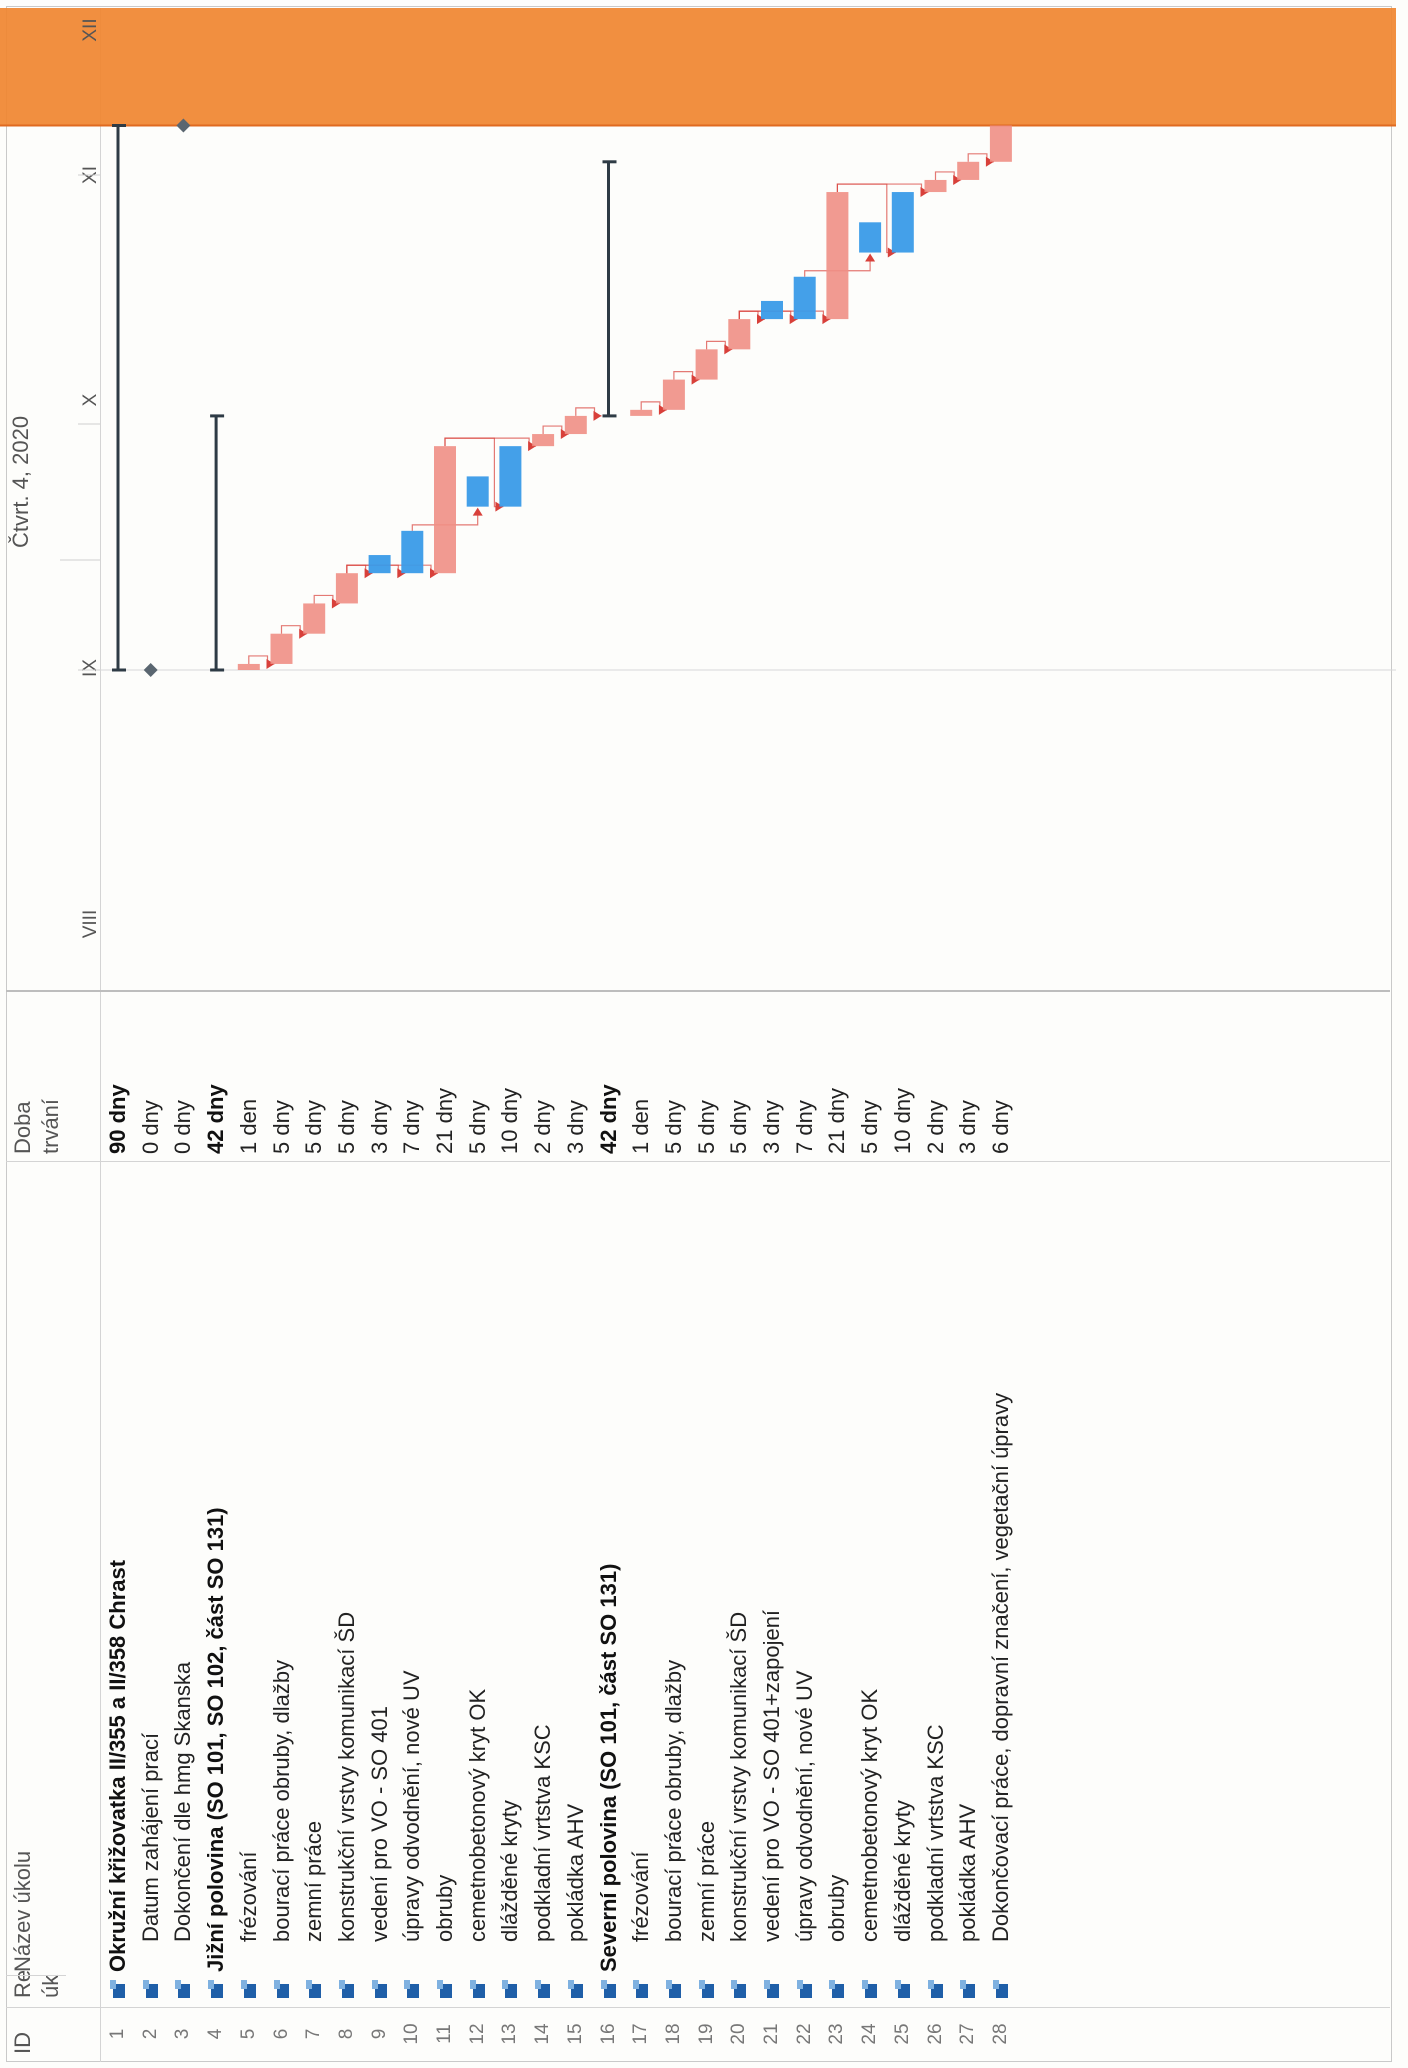 The image size is (1408, 2068). Describe the element at coordinates (706, 2034) in the screenshot. I see `row-id: 19` at that location.